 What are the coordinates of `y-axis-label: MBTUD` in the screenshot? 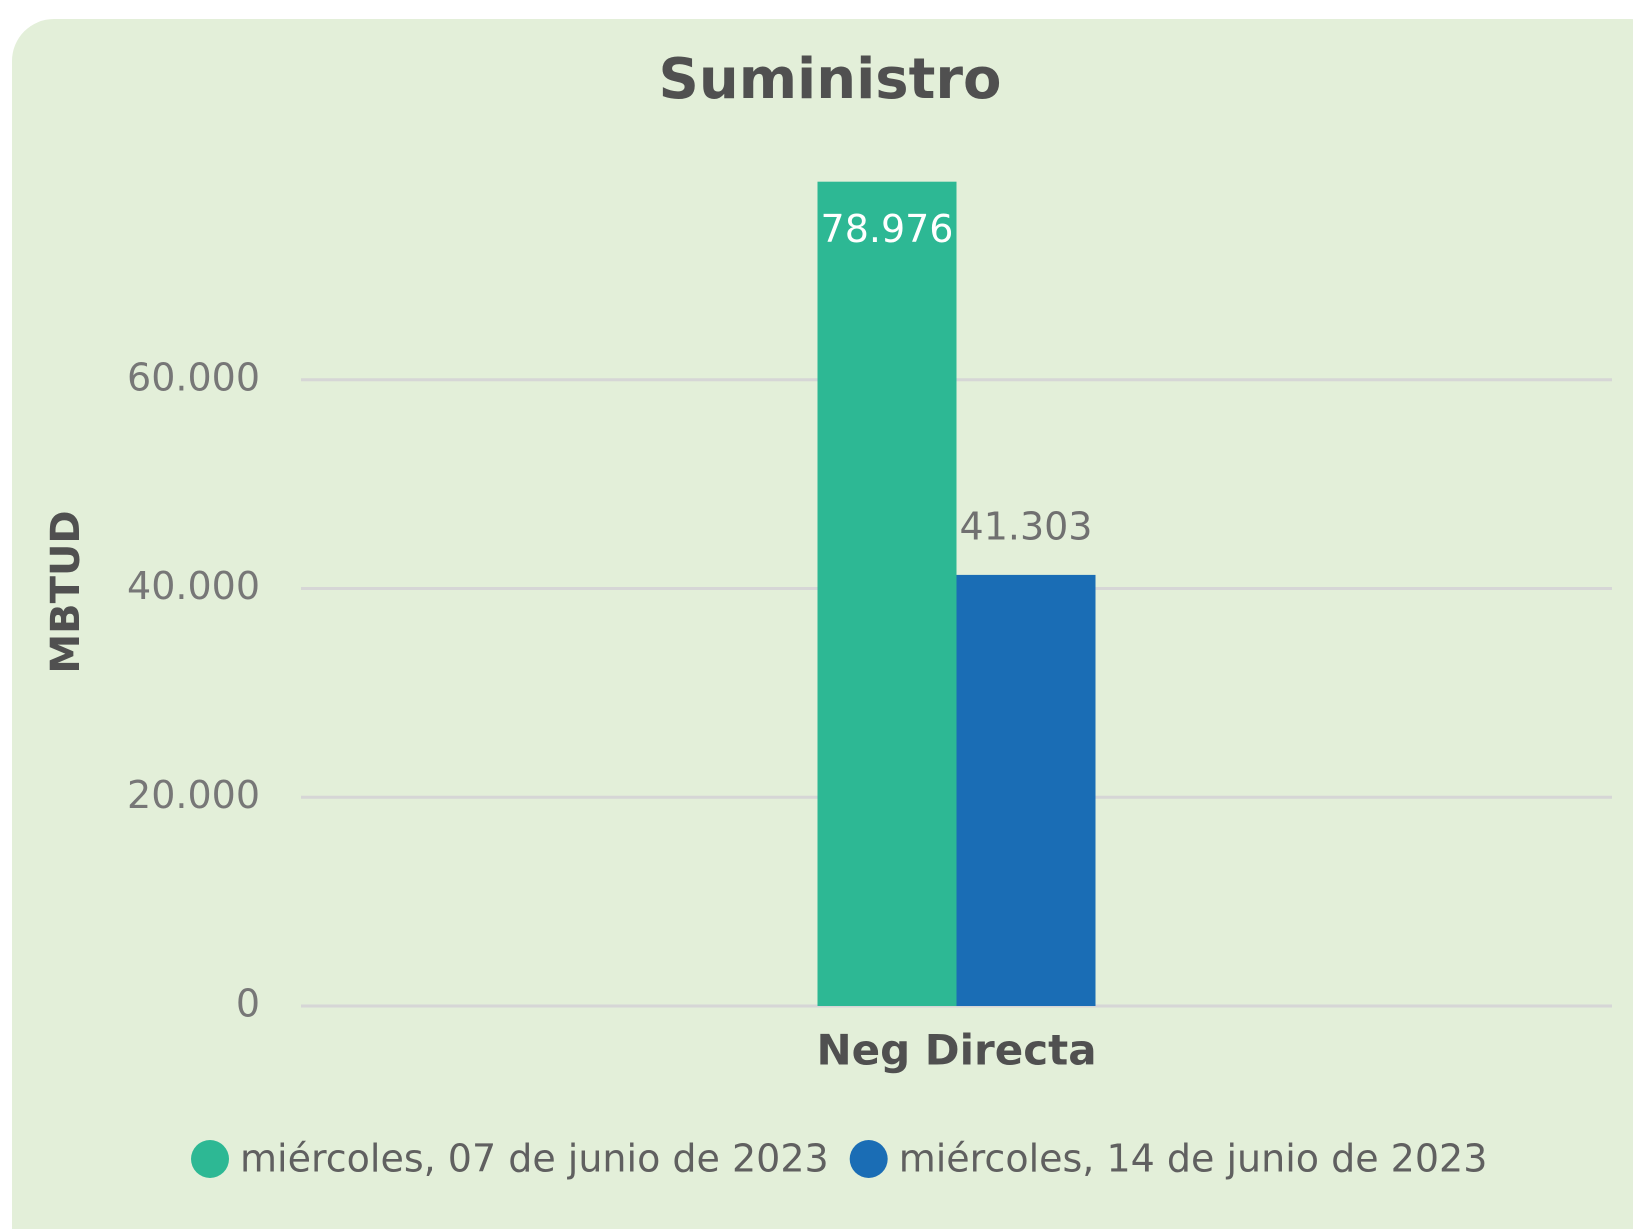 It's located at (66, 591).